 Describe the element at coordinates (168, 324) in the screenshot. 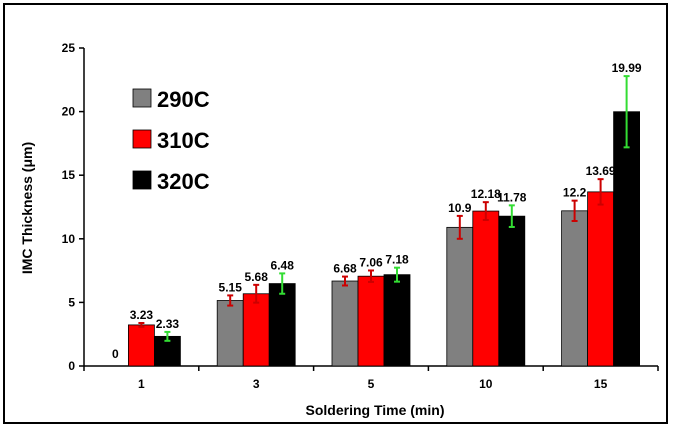

I see `data-label: 2.33` at that location.